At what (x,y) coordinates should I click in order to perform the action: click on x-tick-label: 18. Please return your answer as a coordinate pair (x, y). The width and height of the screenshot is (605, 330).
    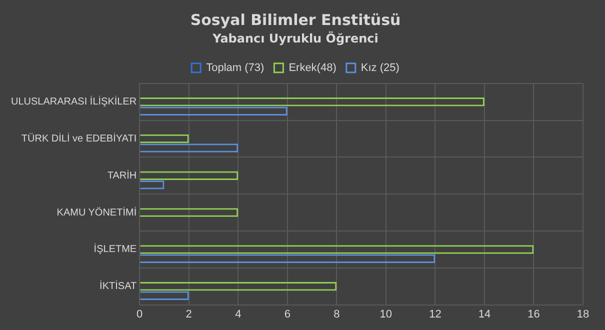
    Looking at the image, I should click on (583, 314).